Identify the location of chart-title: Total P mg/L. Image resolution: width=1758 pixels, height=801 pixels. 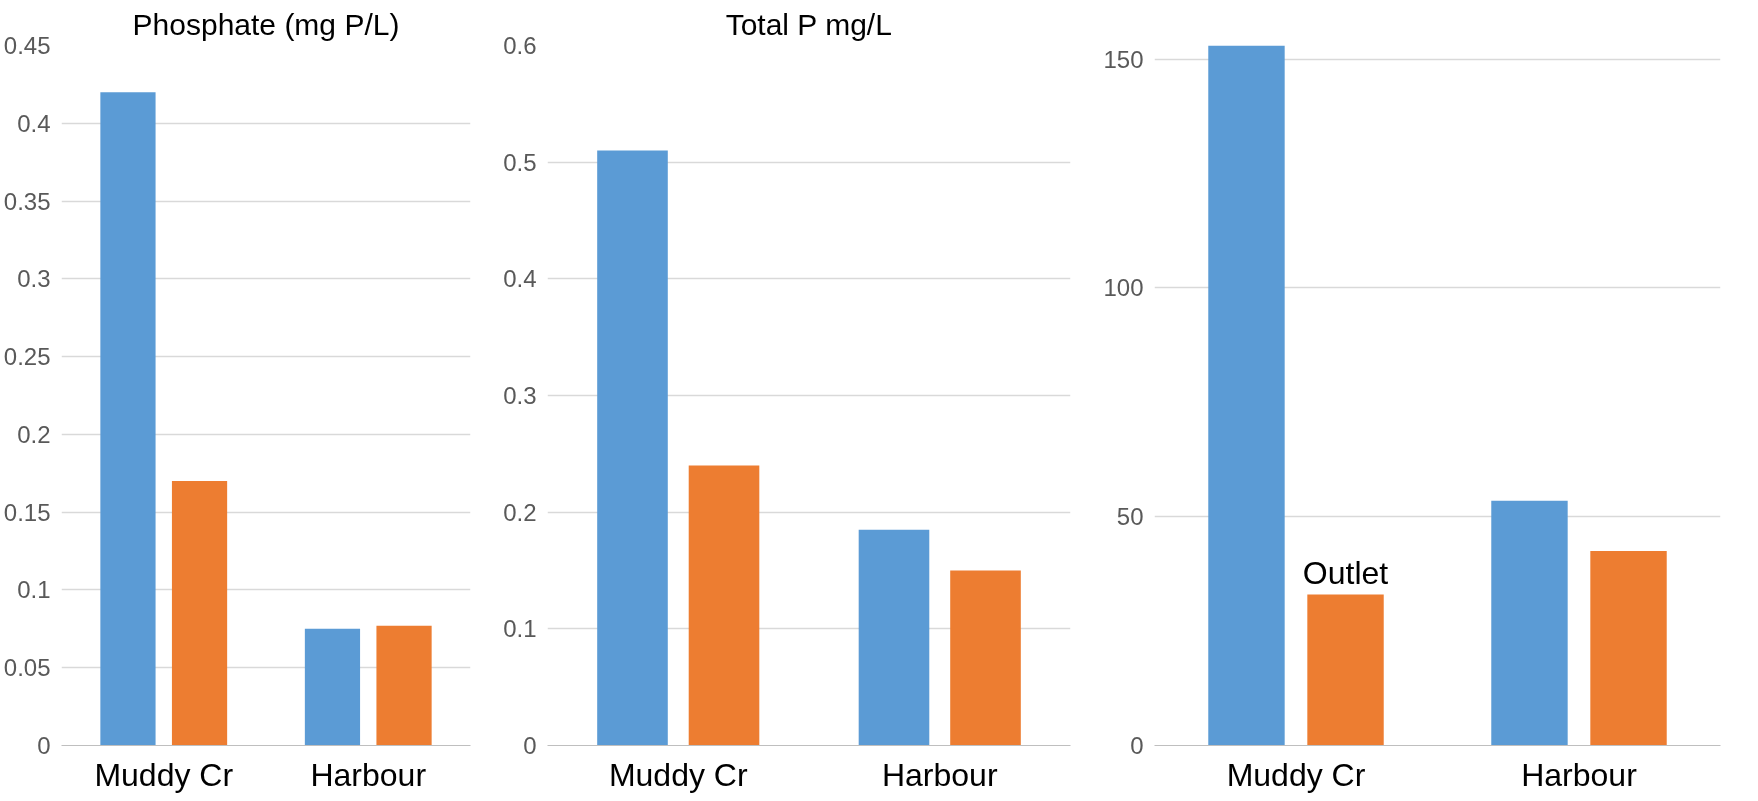
(808, 24).